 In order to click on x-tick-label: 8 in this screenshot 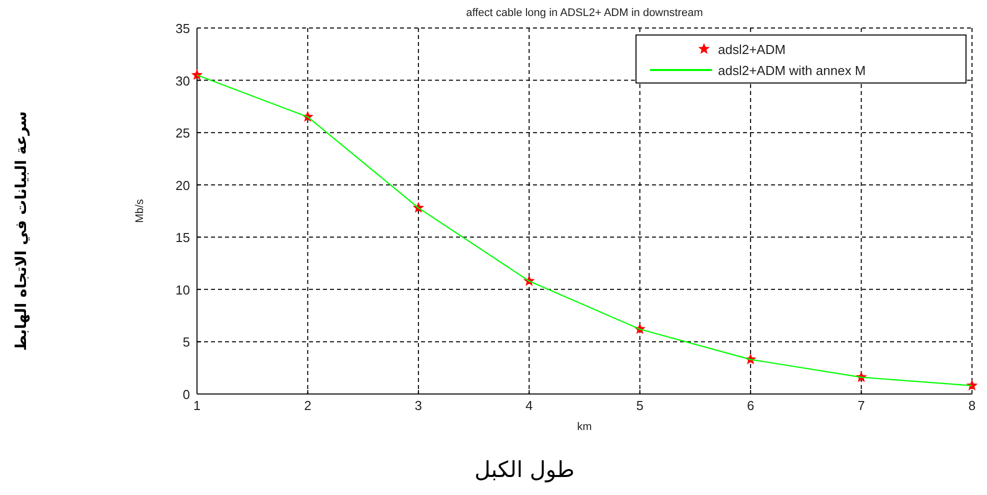, I will do `click(972, 405)`.